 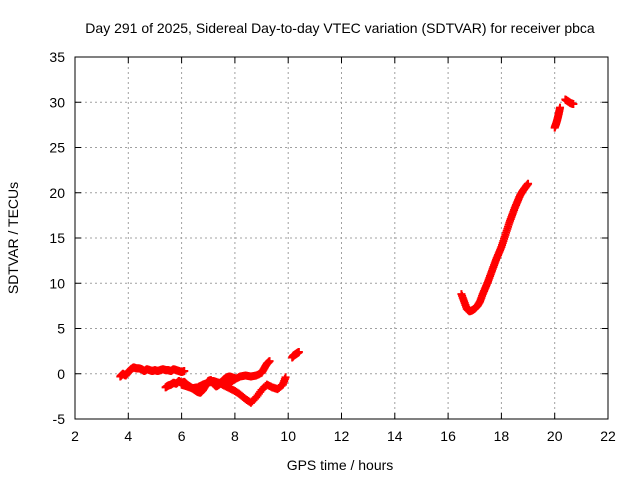 What do you see at coordinates (57, 102) in the screenshot?
I see `y-tick-label: 30` at bounding box center [57, 102].